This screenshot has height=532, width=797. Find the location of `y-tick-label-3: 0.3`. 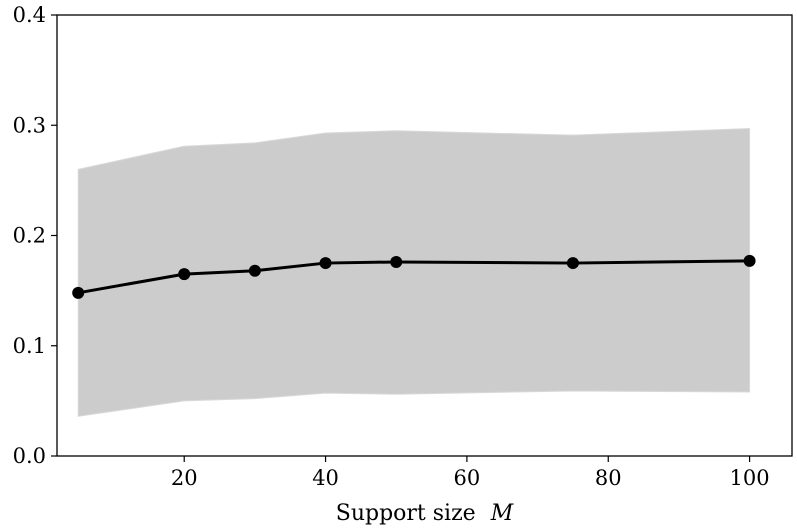

y-tick-label-3: 0.3 is located at coordinates (29, 125).